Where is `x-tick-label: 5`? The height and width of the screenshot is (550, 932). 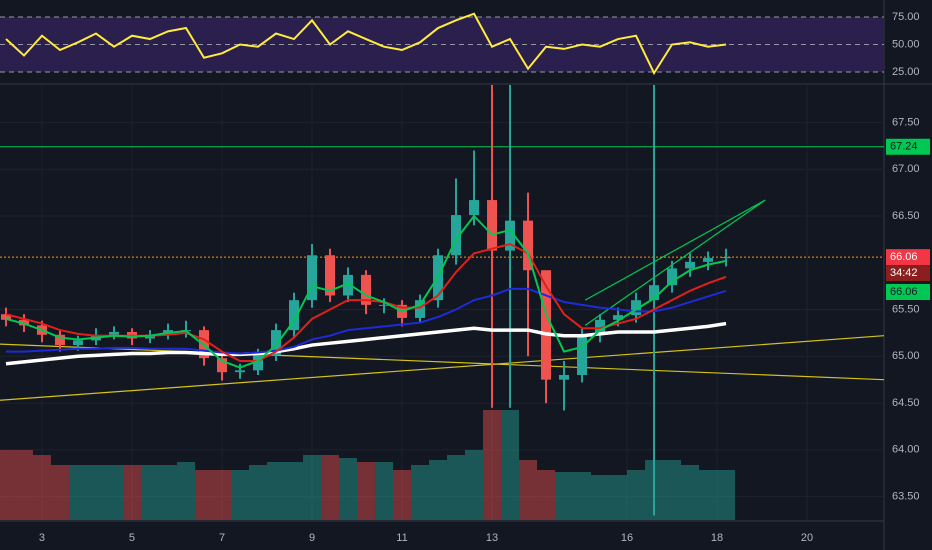 x-tick-label: 5 is located at coordinates (132, 538).